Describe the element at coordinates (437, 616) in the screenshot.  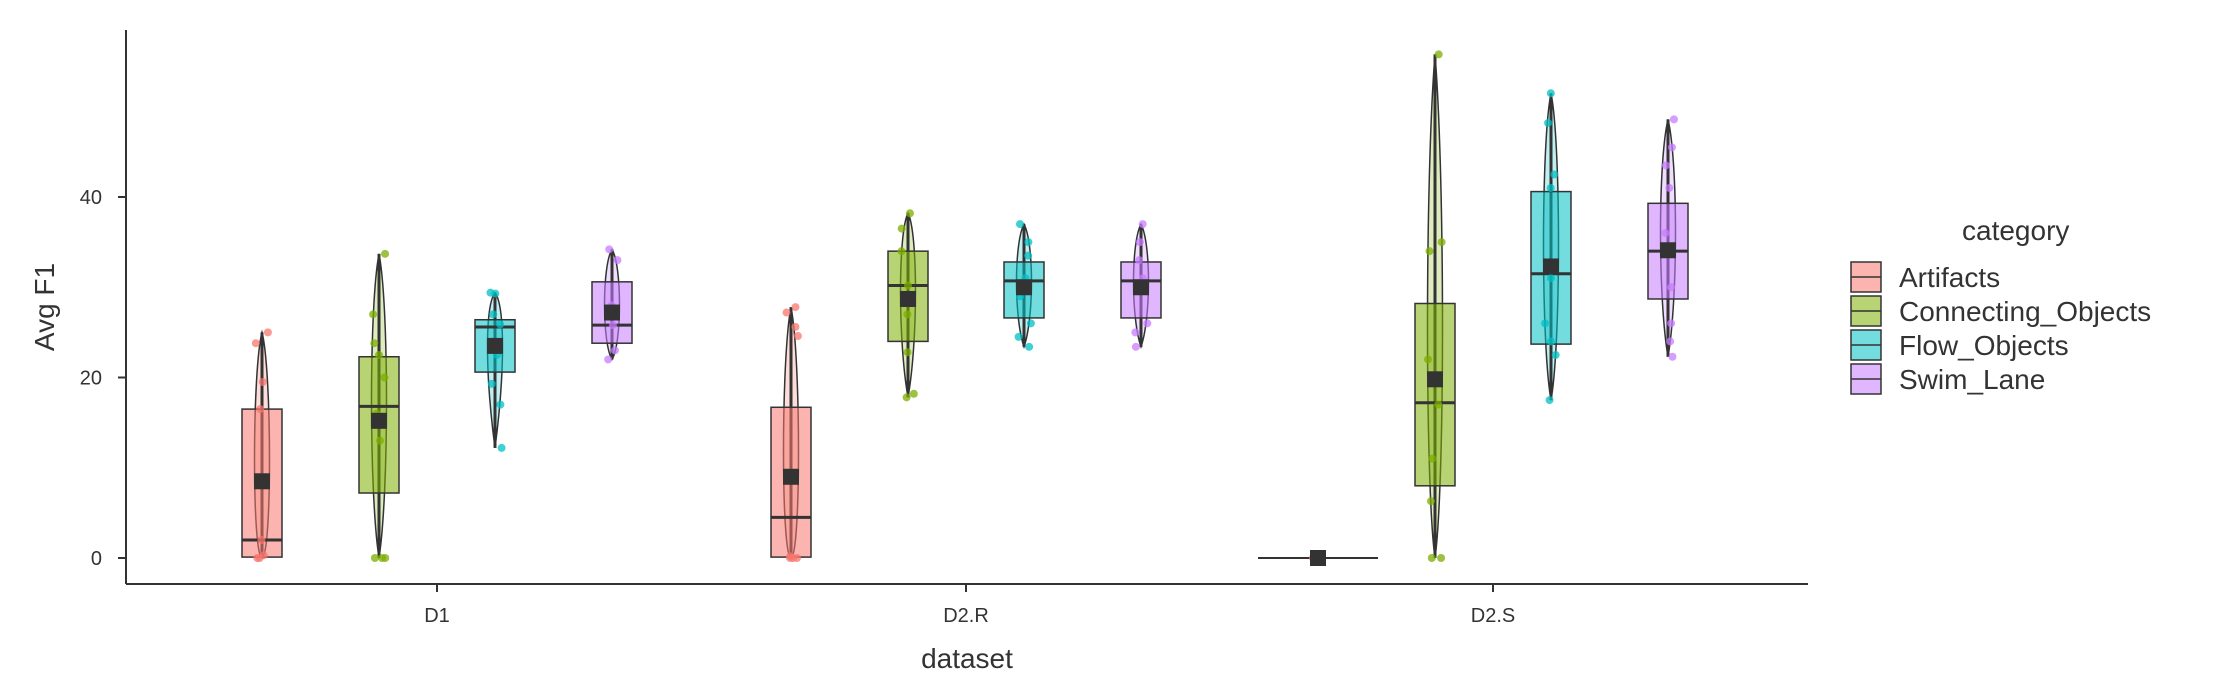
I see `x-tick-label: D1` at that location.